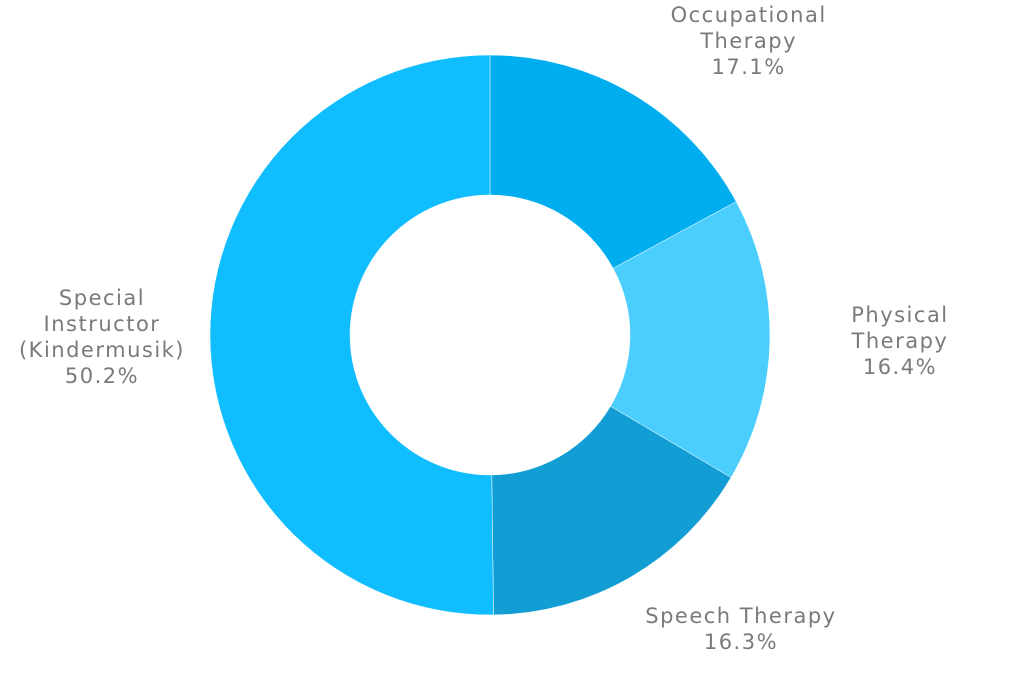 The width and height of the screenshot is (1010, 679). I want to click on category-label: Occupational Therapy, so click(748, 28).